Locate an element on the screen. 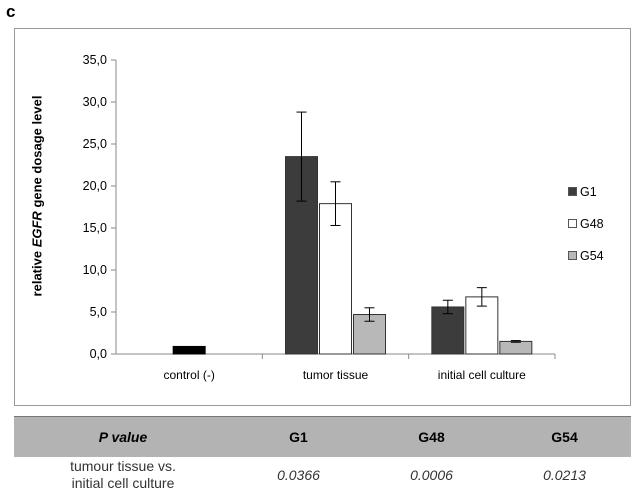 The height and width of the screenshot is (493, 633). y-axis-label: relative EGFR gene dosage level is located at coordinates (37, 196).